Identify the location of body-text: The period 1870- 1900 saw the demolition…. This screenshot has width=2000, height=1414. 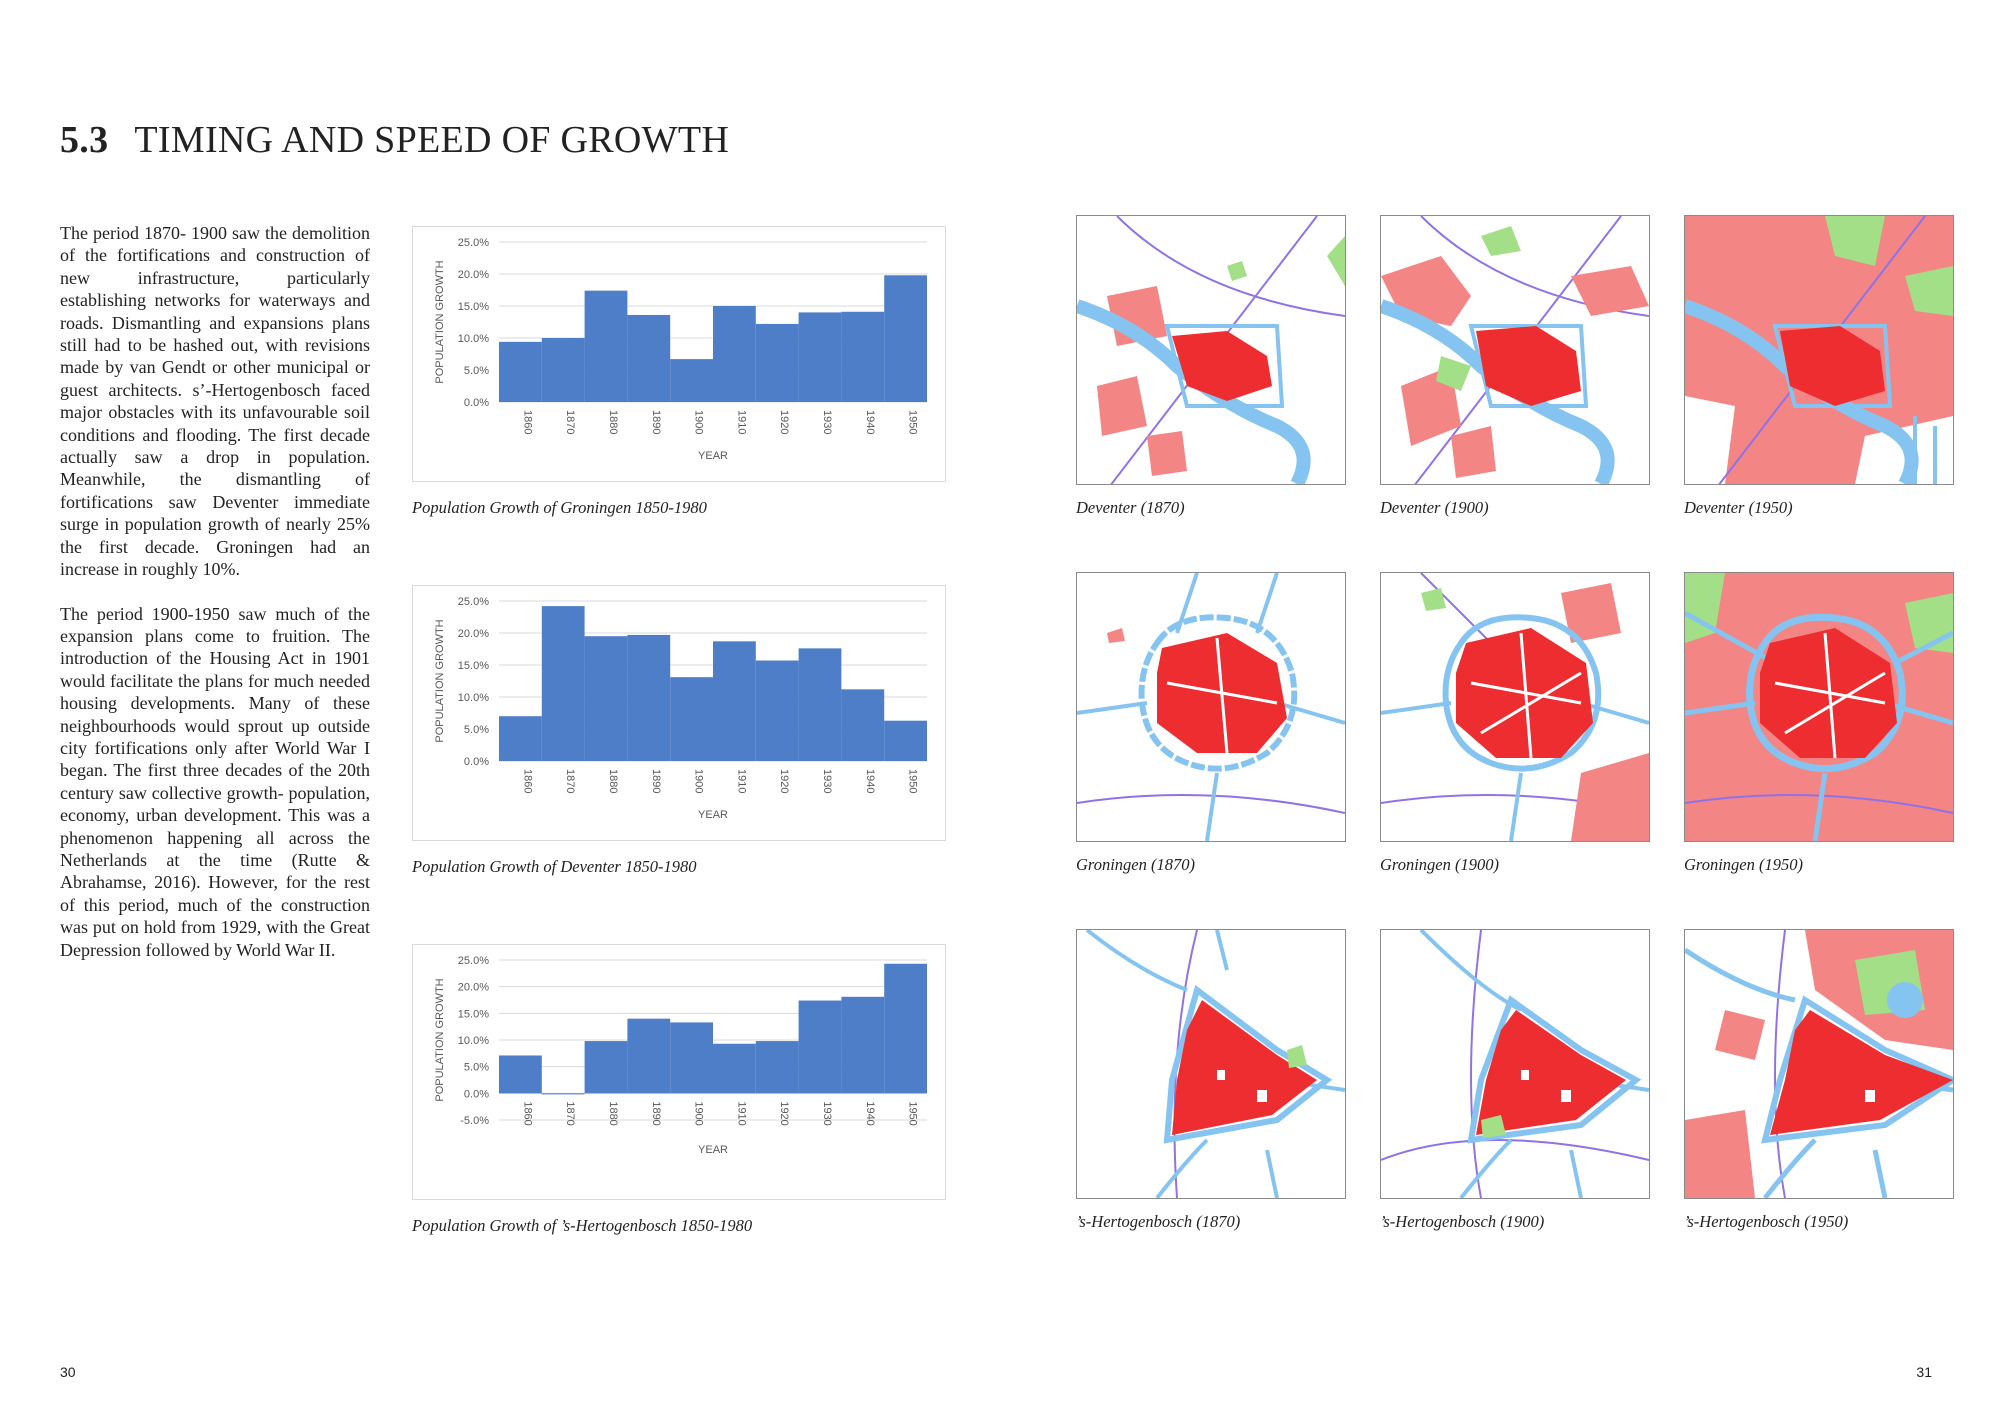
(215, 602).